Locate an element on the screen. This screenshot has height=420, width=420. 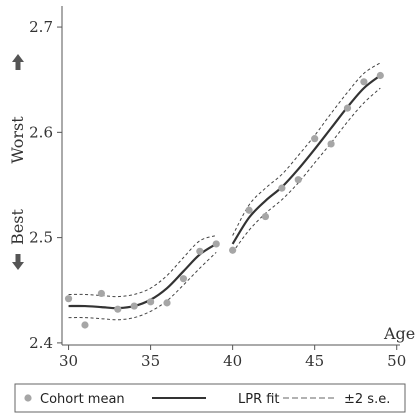
x-tick-label-35: 35 is located at coordinates (150, 361).